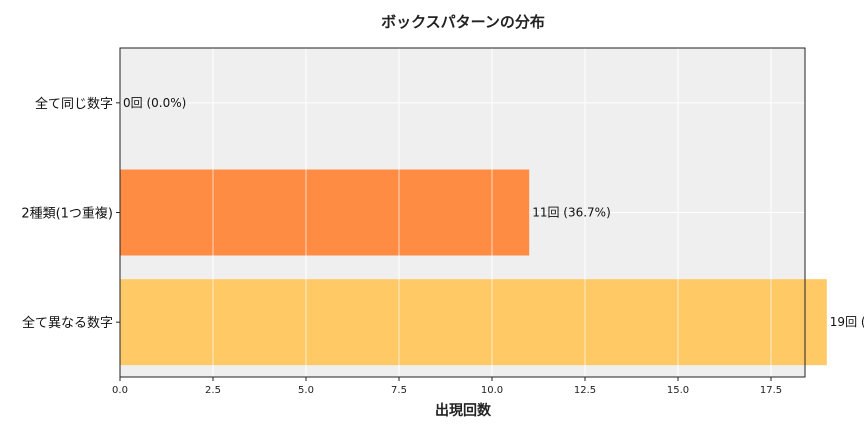 The height and width of the screenshot is (432, 864). I want to click on x-tick-label: 12.5, so click(585, 390).